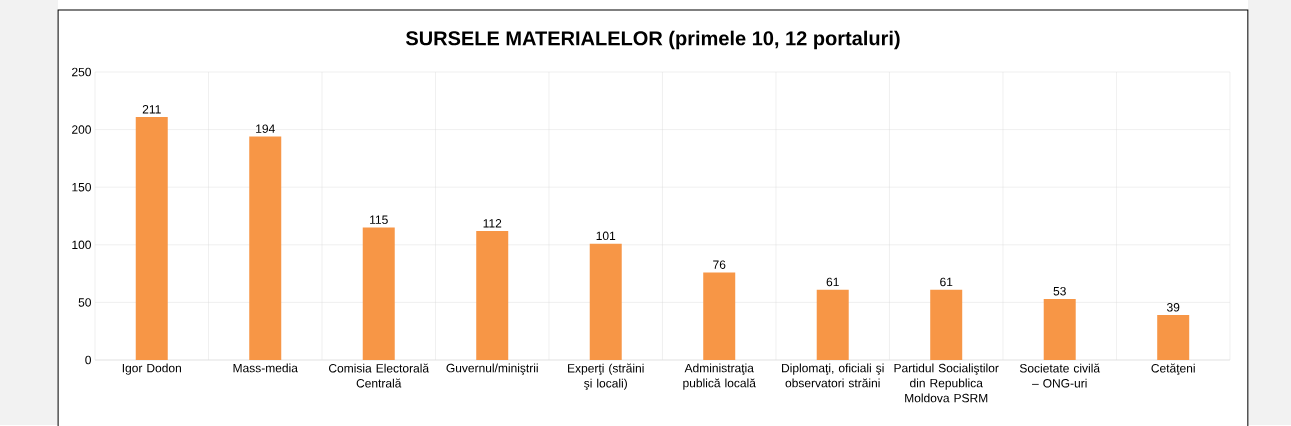  I want to click on data-label: 211, so click(151, 109).